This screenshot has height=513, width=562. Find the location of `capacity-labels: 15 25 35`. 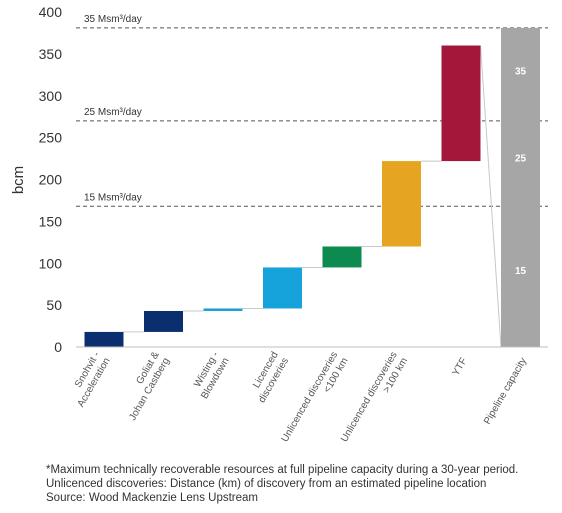

capacity-labels: 15 25 35 is located at coordinates (521, 172).